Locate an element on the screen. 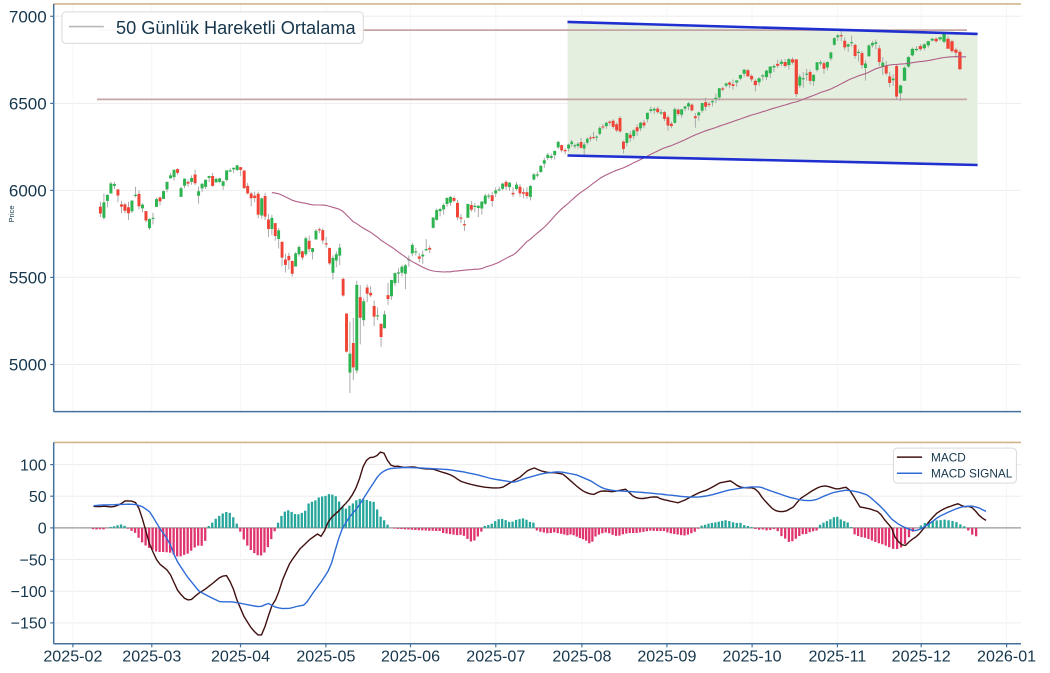 The width and height of the screenshot is (1050, 673). svg-text: −50 is located at coordinates (33, 560).